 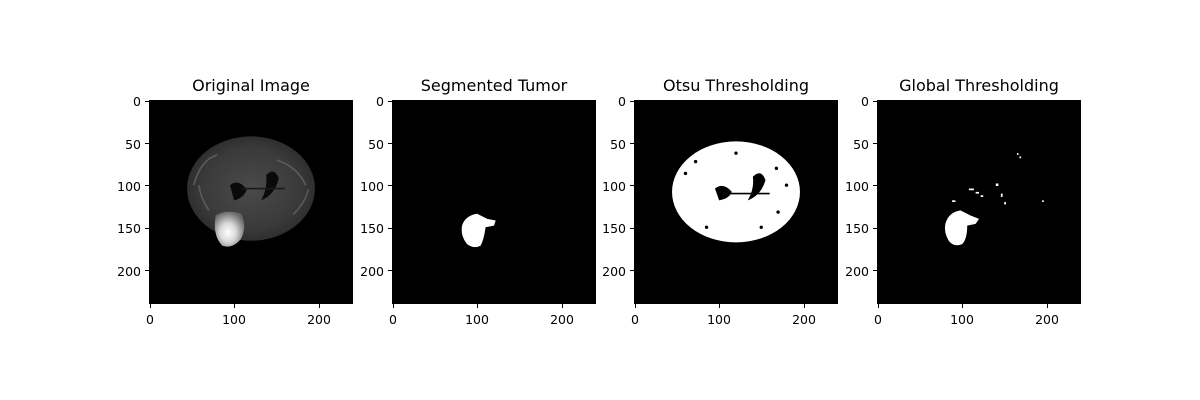 I want to click on panel-title: Original Image, so click(x=251, y=85).